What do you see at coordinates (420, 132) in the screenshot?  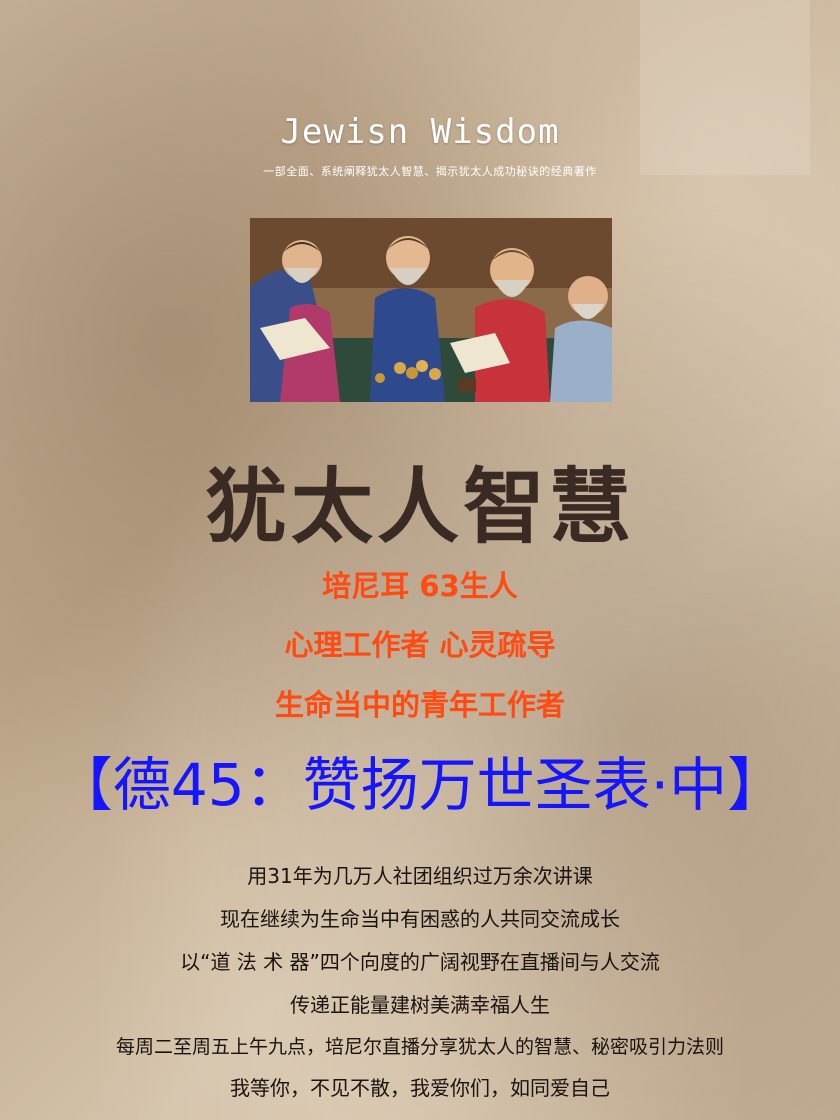 I see `brand-title: Jewisn Wisdom` at bounding box center [420, 132].